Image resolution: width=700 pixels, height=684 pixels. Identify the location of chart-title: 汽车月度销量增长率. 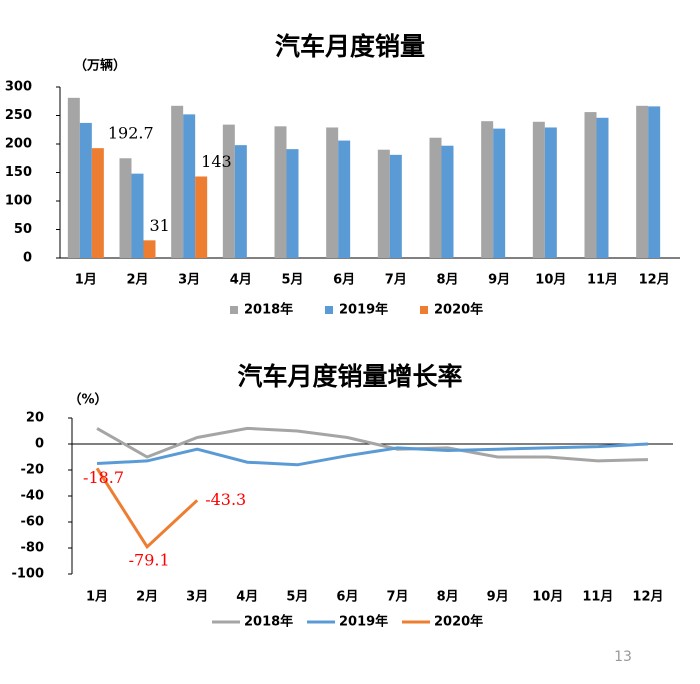
(349, 376).